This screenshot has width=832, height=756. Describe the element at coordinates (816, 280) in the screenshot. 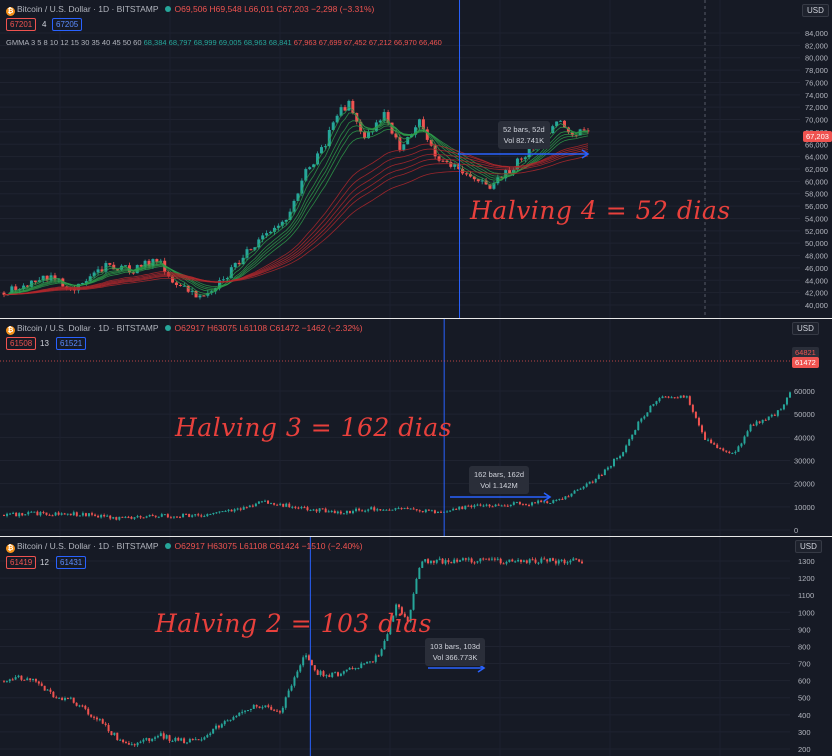

I see `y-tick-label: 44,000` at that location.